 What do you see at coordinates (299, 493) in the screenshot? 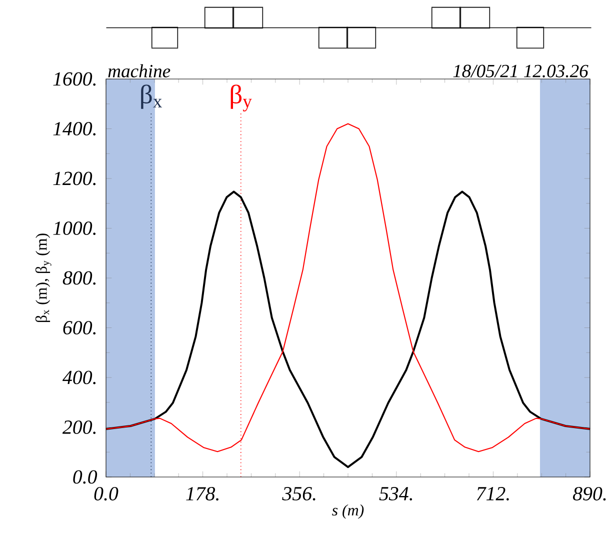
I see `x-tick-label: 356.` at bounding box center [299, 493].